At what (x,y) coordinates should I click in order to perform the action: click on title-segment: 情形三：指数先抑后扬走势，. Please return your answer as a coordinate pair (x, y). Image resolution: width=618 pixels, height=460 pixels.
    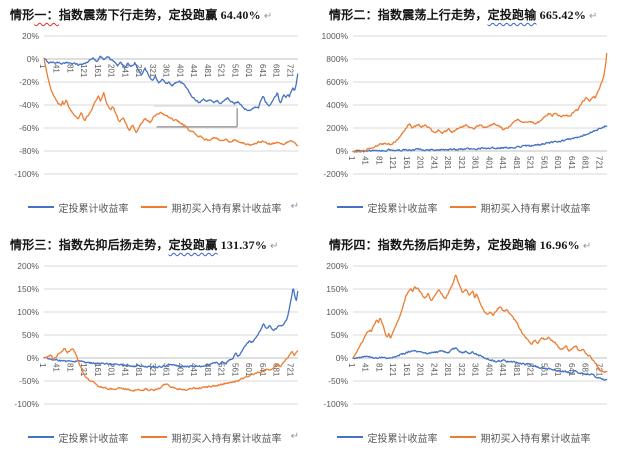
    Looking at the image, I should click on (89, 245).